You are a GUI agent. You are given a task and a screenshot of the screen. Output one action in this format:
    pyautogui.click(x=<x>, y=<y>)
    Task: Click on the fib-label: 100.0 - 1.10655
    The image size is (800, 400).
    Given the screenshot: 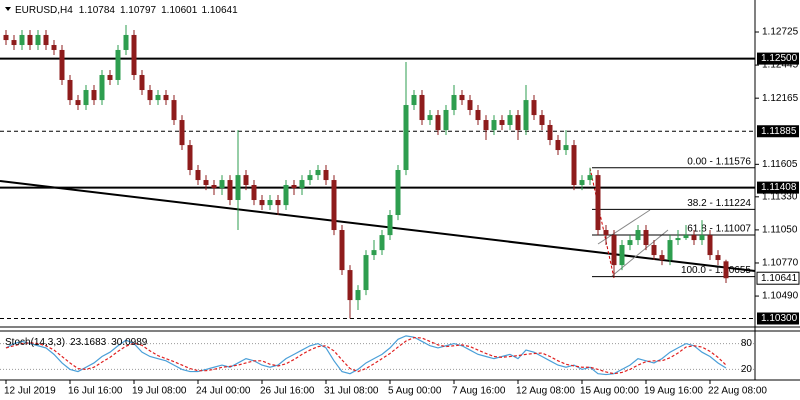 What is the action you would take?
    pyautogui.click(x=716, y=270)
    